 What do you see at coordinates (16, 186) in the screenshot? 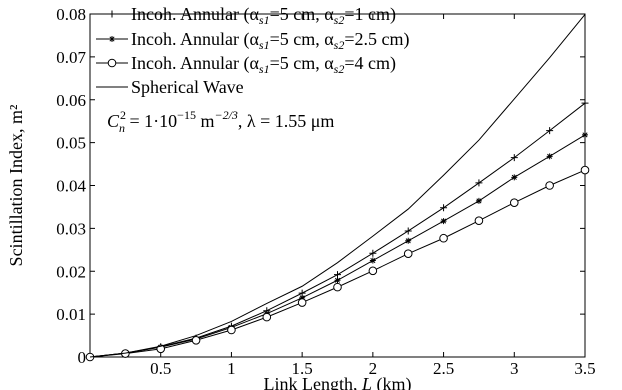
I see `y-axis-title: Scintillation Index, m²` at bounding box center [16, 186].